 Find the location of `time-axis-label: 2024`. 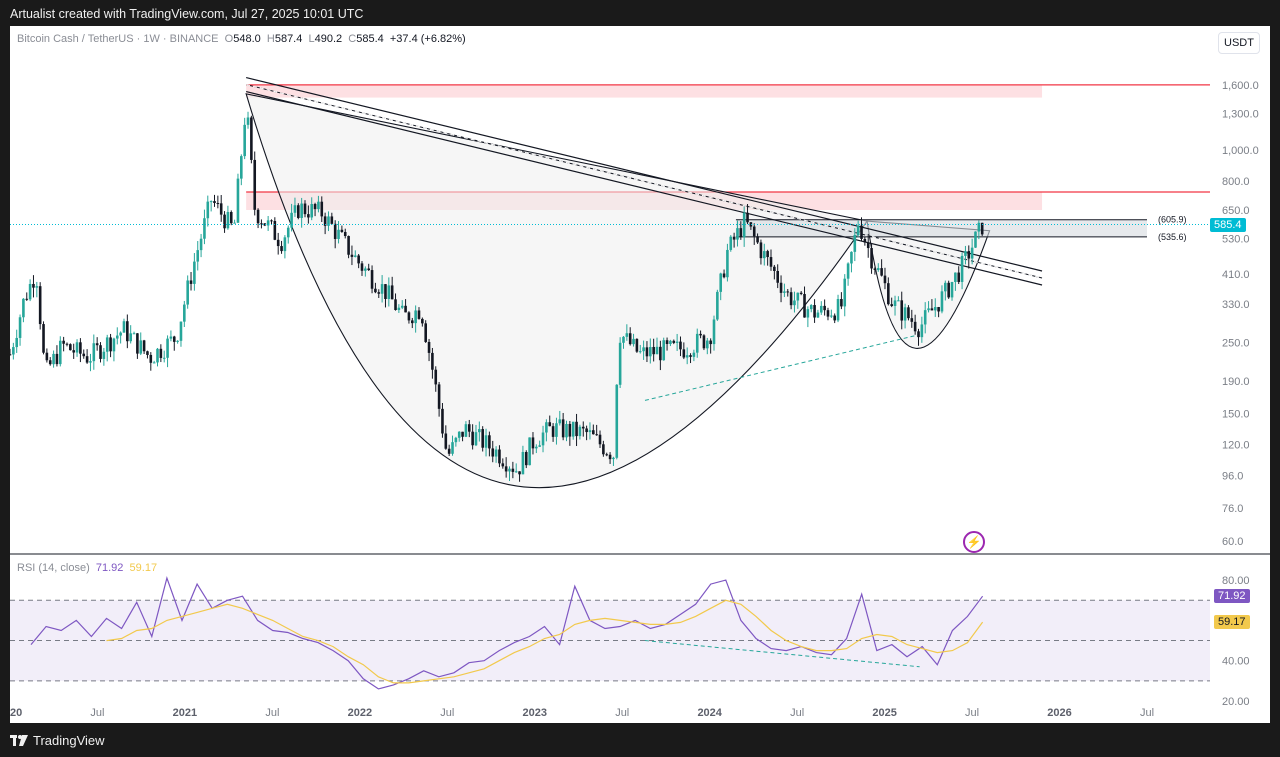

time-axis-label: 2024 is located at coordinates (709, 713).